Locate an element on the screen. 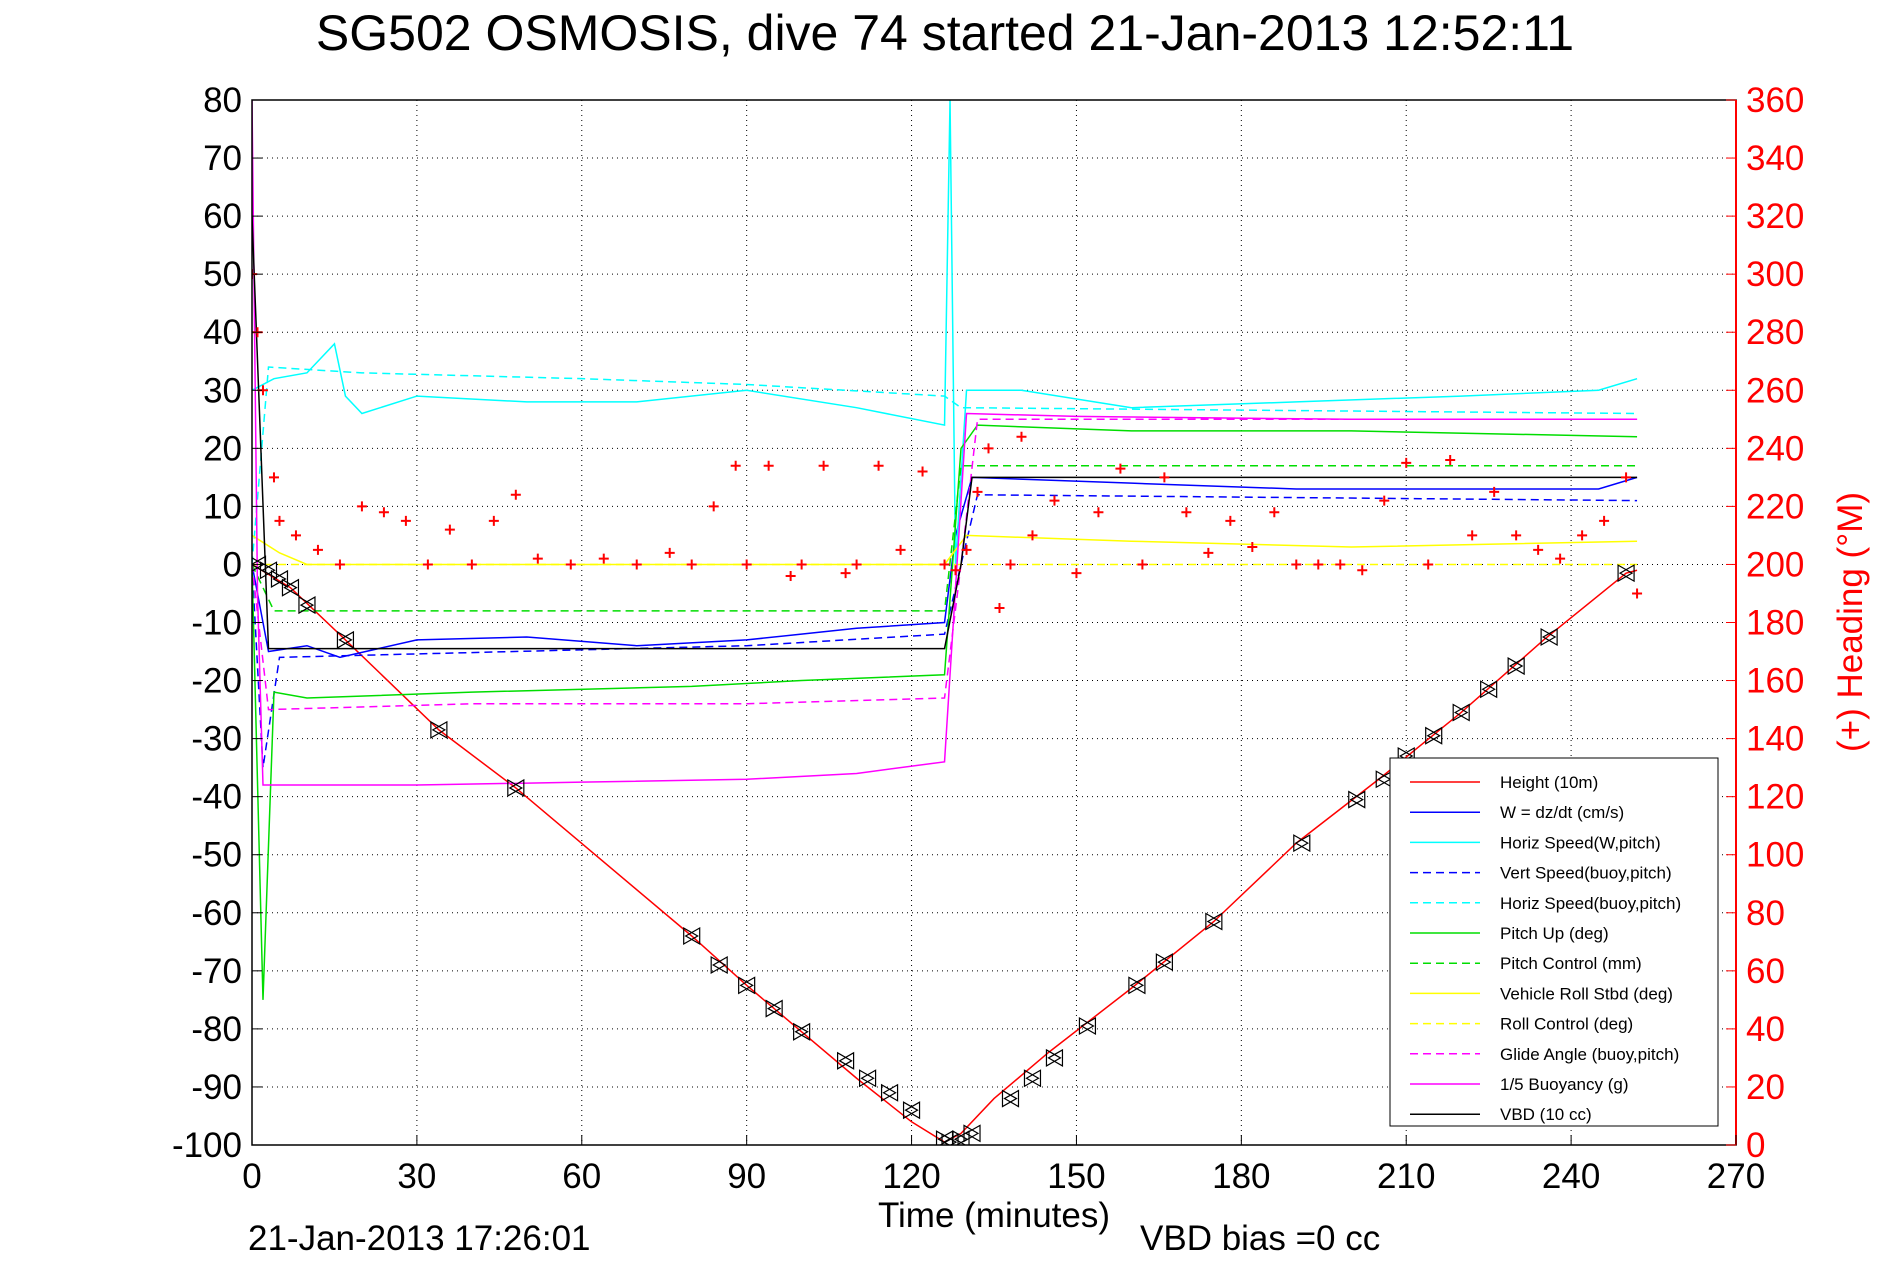  legend-entry: Height (10m) is located at coordinates (1549, 782).